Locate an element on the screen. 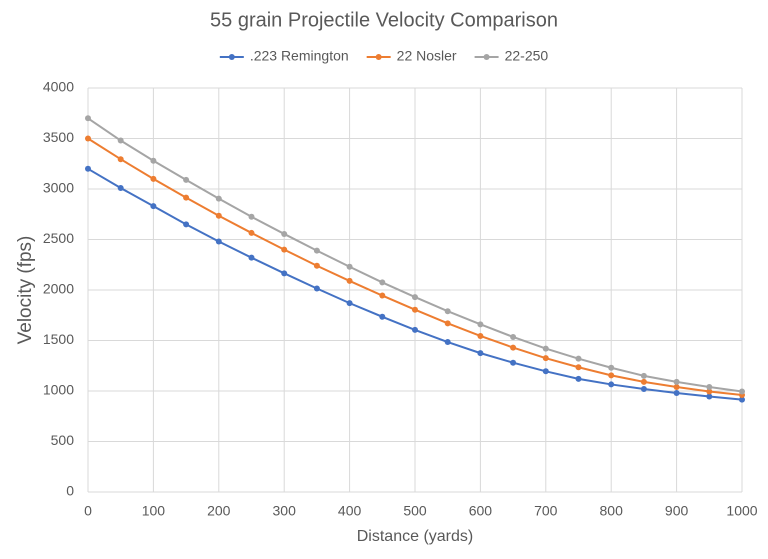  x-tick-label: 500 is located at coordinates (415, 511).